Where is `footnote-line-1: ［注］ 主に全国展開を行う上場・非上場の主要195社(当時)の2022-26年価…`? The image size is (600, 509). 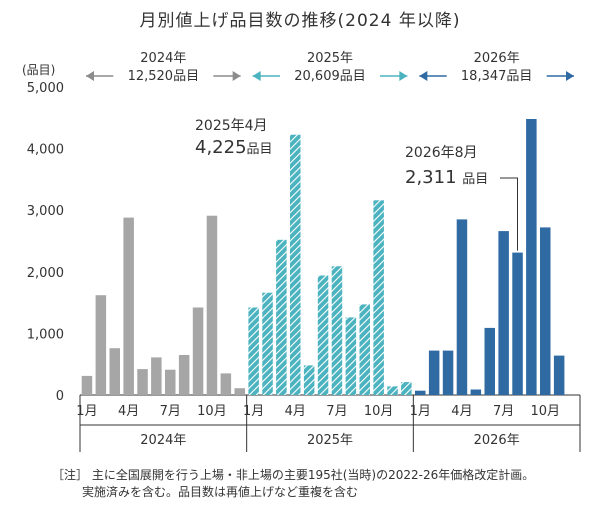 footnote-line-1: ［注］ 主に全国展開を行う上場・非上場の主要195社(当時)の2022-26年価… is located at coordinates (293, 475).